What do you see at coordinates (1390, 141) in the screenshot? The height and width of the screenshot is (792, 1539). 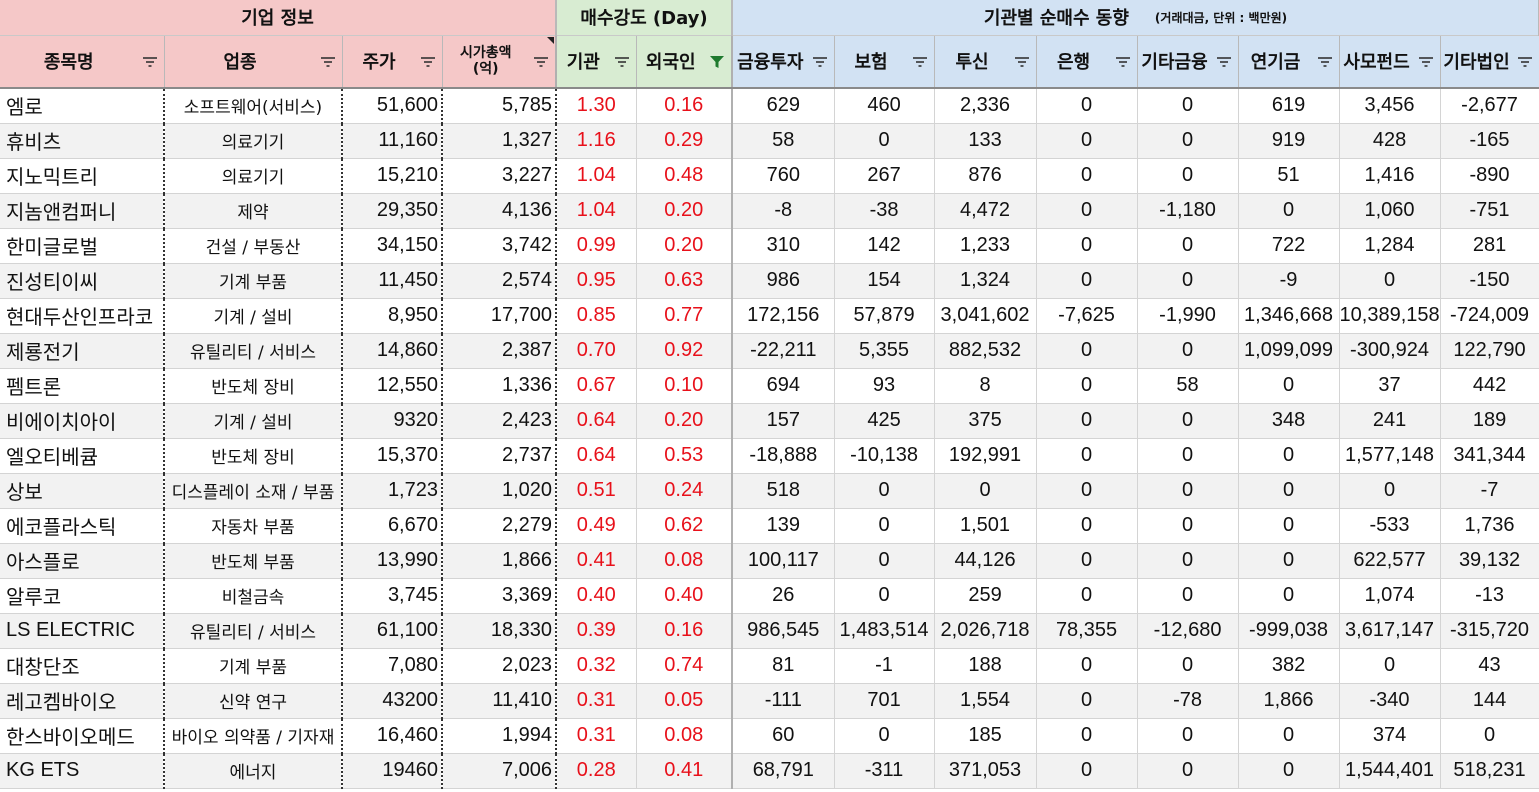 I see `cell-private-fund: 428` at bounding box center [1390, 141].